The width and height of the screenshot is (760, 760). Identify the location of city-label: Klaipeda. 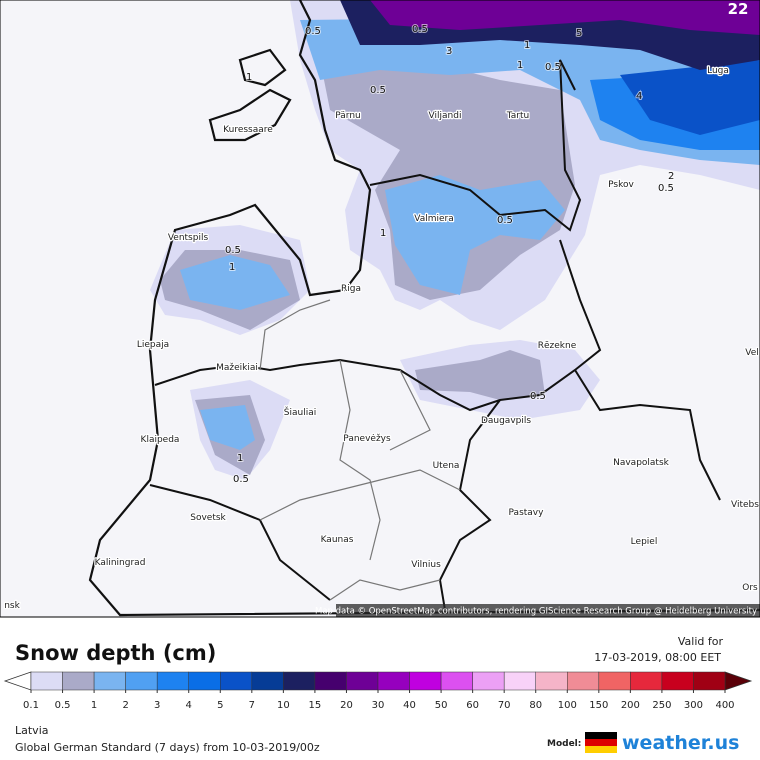
(160, 440).